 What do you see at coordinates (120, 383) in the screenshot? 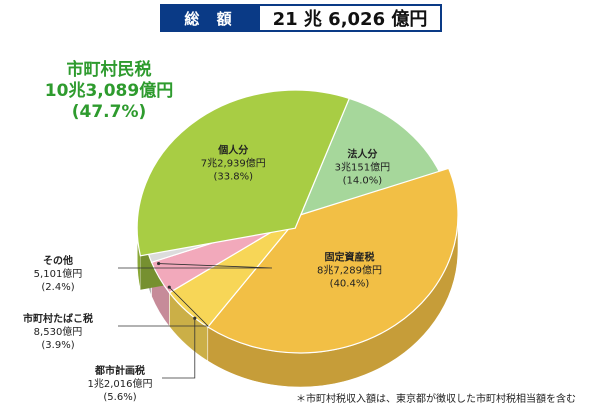
I see `label-都市計画税: 都市計画税 1兆2,016億円(5.6%)` at bounding box center [120, 383].